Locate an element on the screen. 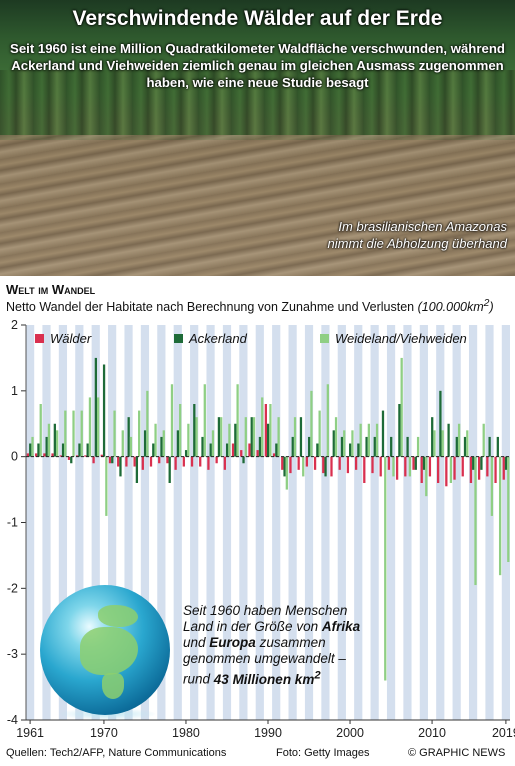 This screenshot has height=766, width=515. x-tick-label: 2019 is located at coordinates (503, 733).